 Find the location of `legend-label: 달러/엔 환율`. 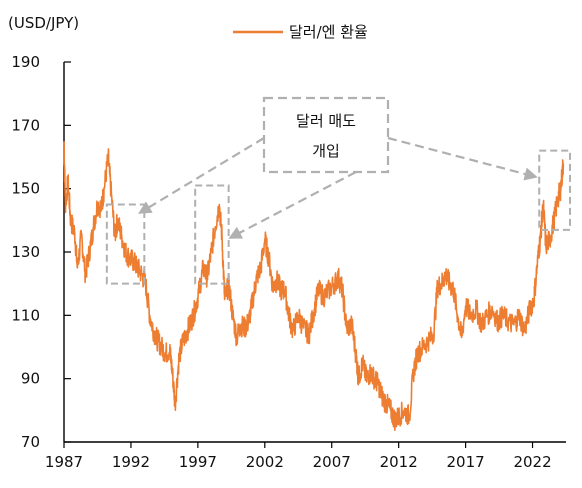

legend-label: 달러/엔 환율 is located at coordinates (328, 32).